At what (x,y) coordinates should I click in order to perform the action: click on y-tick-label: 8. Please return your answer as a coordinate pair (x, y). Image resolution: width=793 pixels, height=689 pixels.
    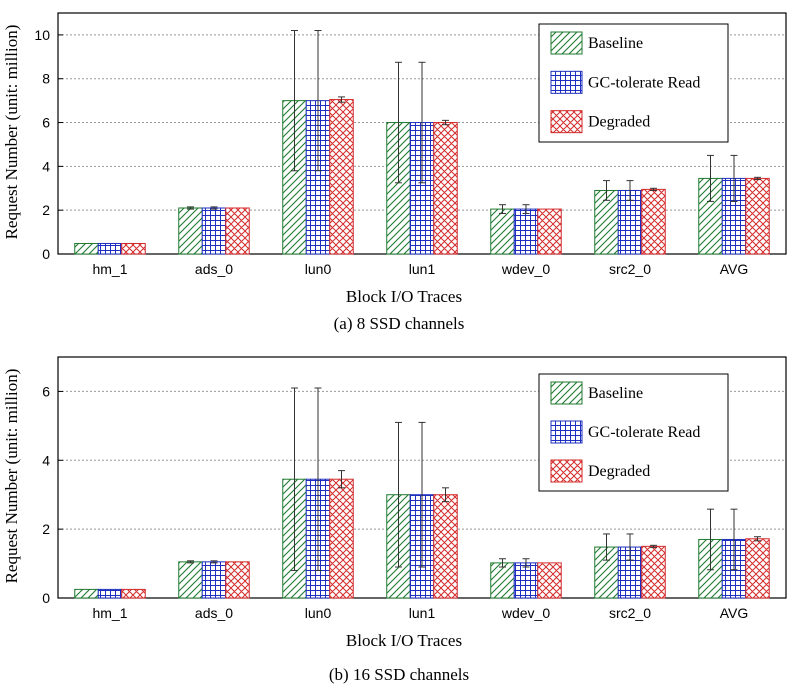
    Looking at the image, I should click on (46, 79).